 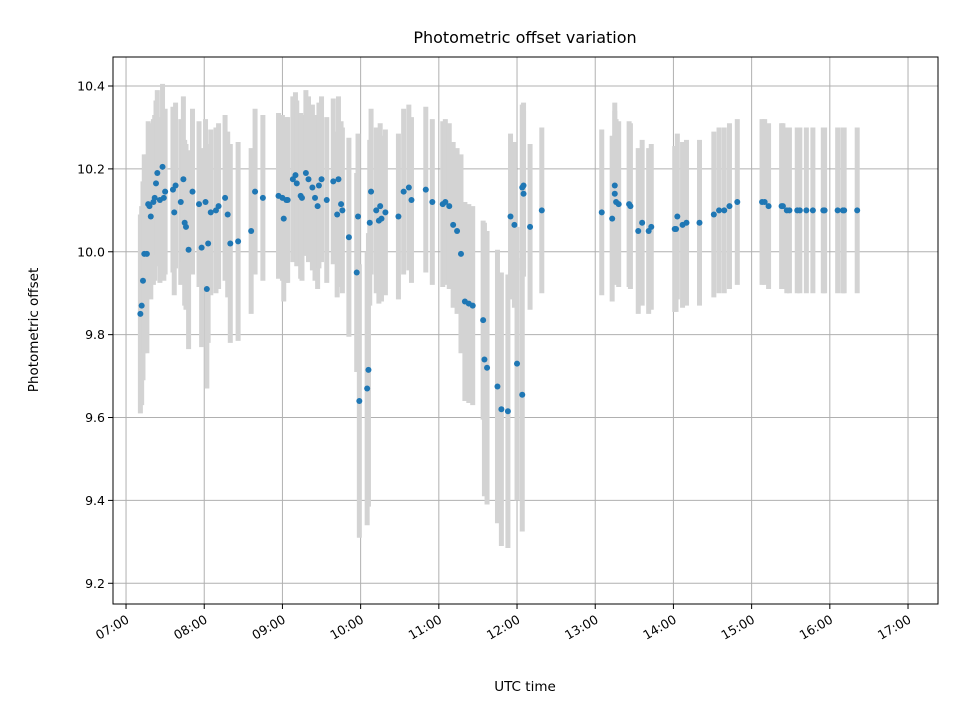 What do you see at coordinates (91, 251) in the screenshot?
I see `y-tick-label: 10.0` at bounding box center [91, 251].